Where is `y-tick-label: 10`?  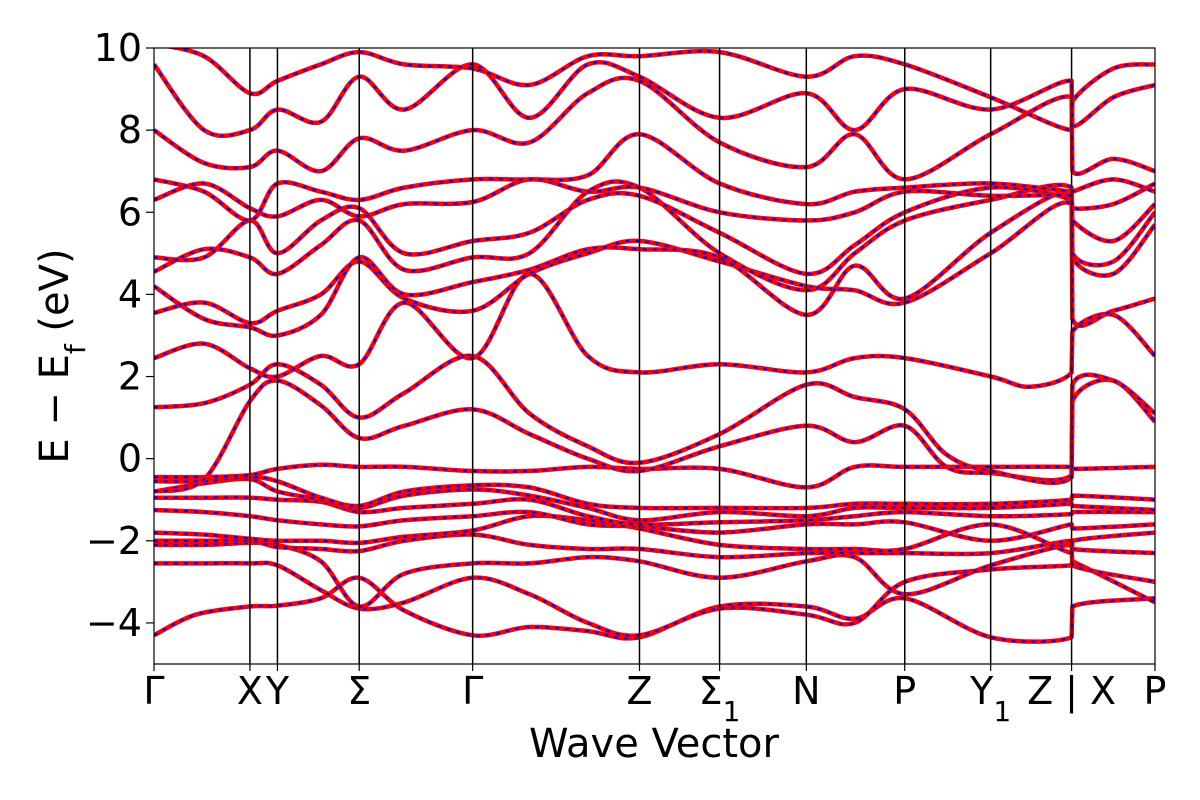
y-tick-label: 10 is located at coordinates (118, 48).